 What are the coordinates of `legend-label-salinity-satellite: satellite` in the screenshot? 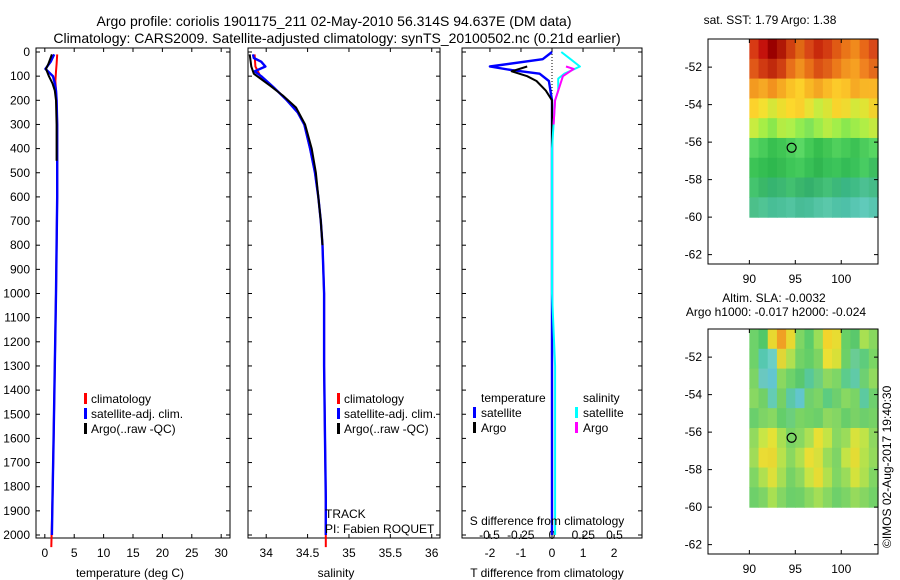 It's located at (603, 413).